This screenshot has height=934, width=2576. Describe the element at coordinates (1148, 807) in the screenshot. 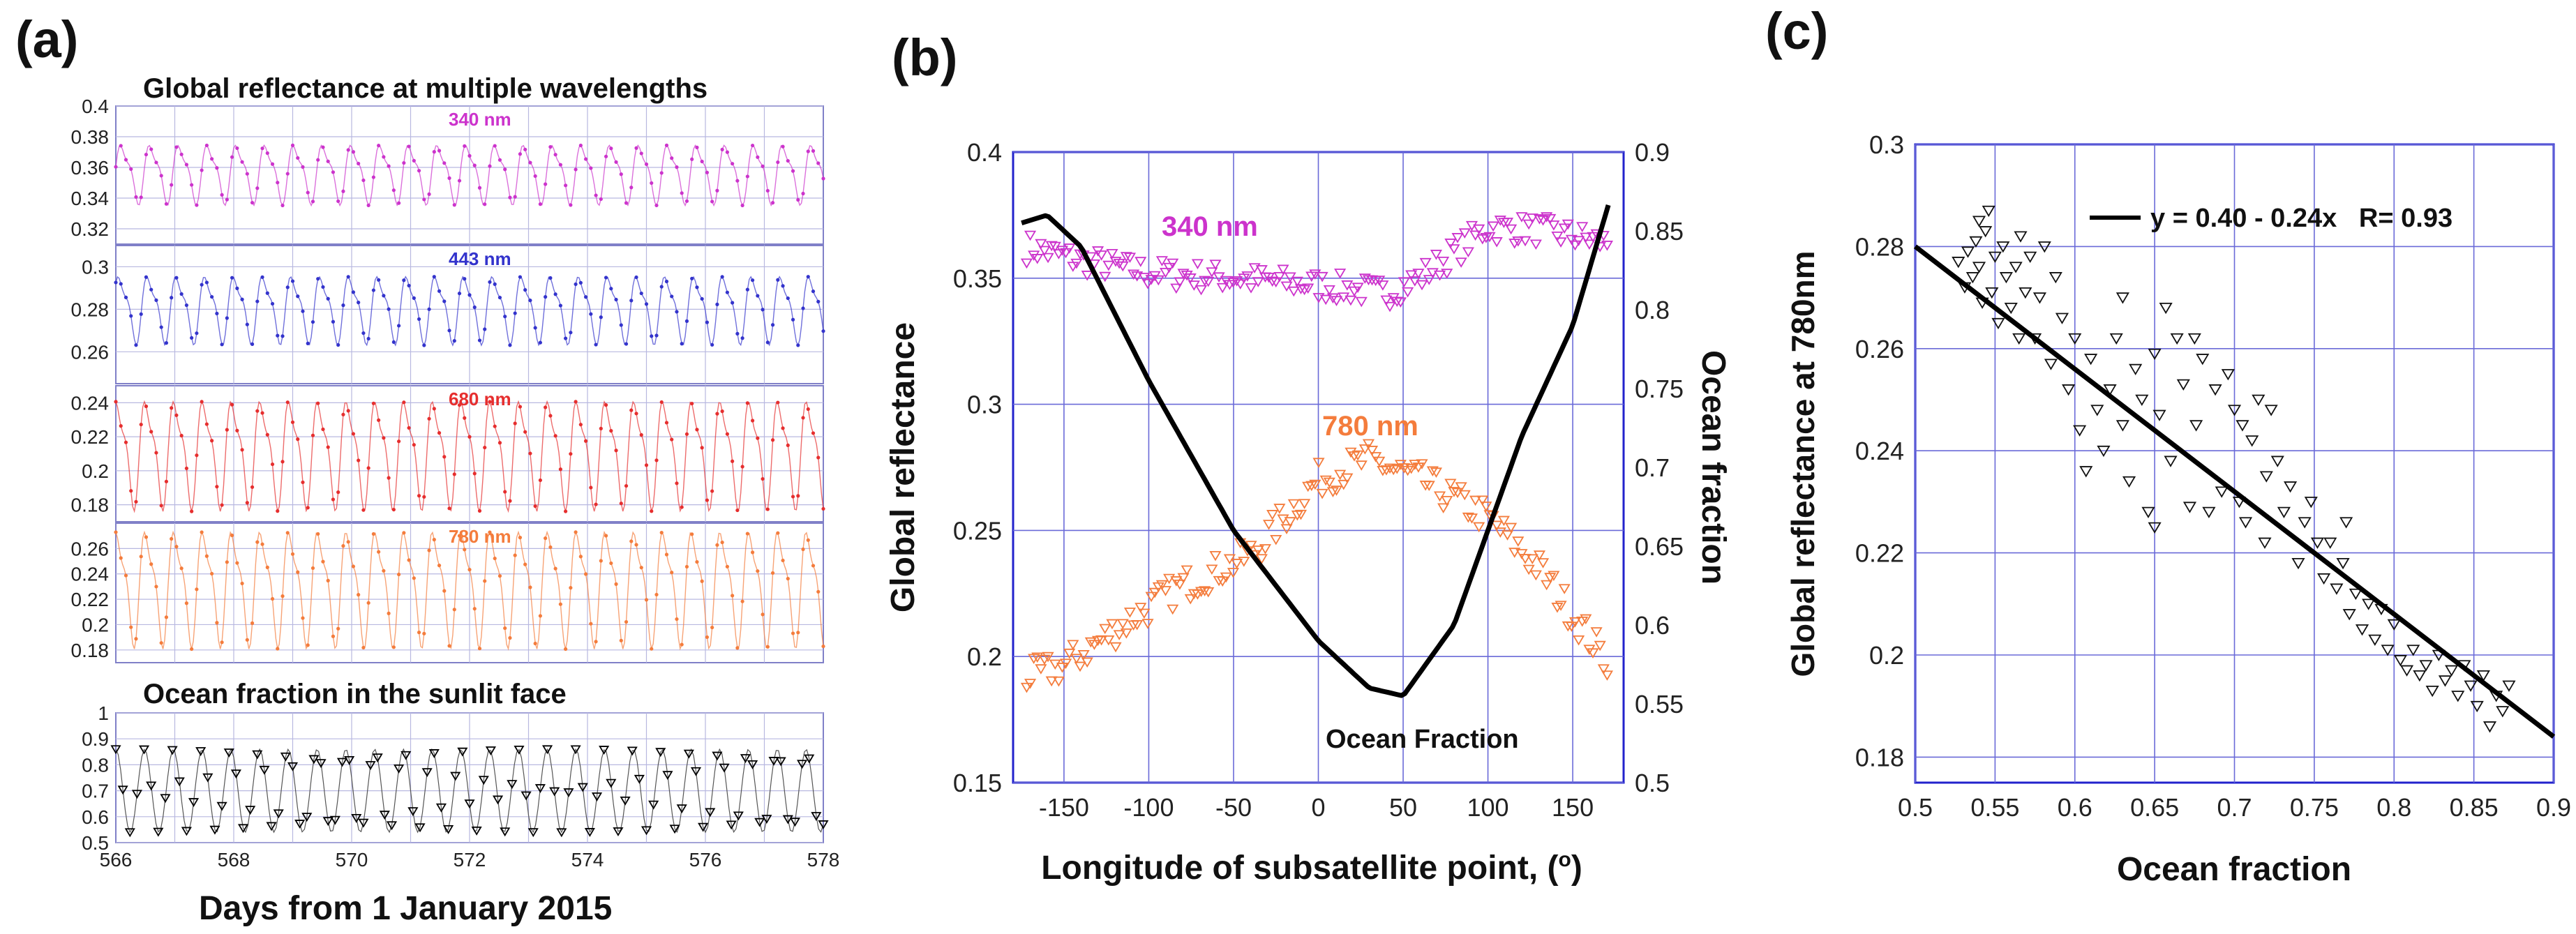

I see `panel-b-xtick: -100` at that location.